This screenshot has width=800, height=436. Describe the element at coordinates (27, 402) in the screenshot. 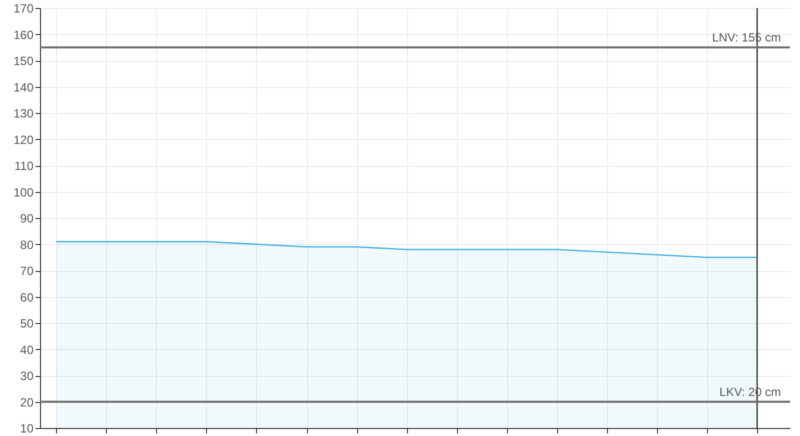

I see `y-tick-label: 20` at that location.